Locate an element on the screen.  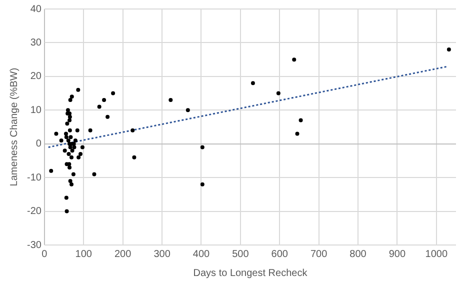
y-tick-label: 0 is located at coordinates (39, 144).